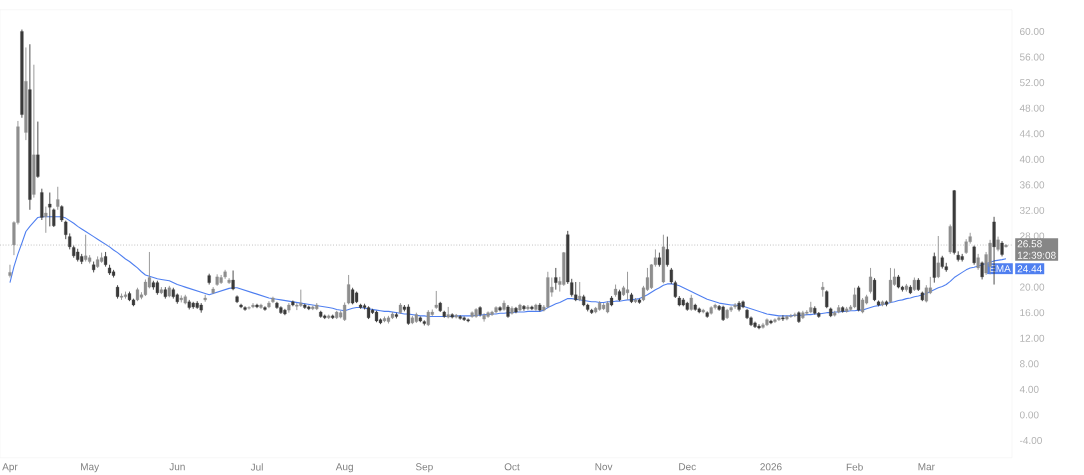 Image resolution: width=1084 pixels, height=475 pixels. What do you see at coordinates (1030, 440) in the screenshot?
I see `y-tick-label: -4.00` at bounding box center [1030, 440].